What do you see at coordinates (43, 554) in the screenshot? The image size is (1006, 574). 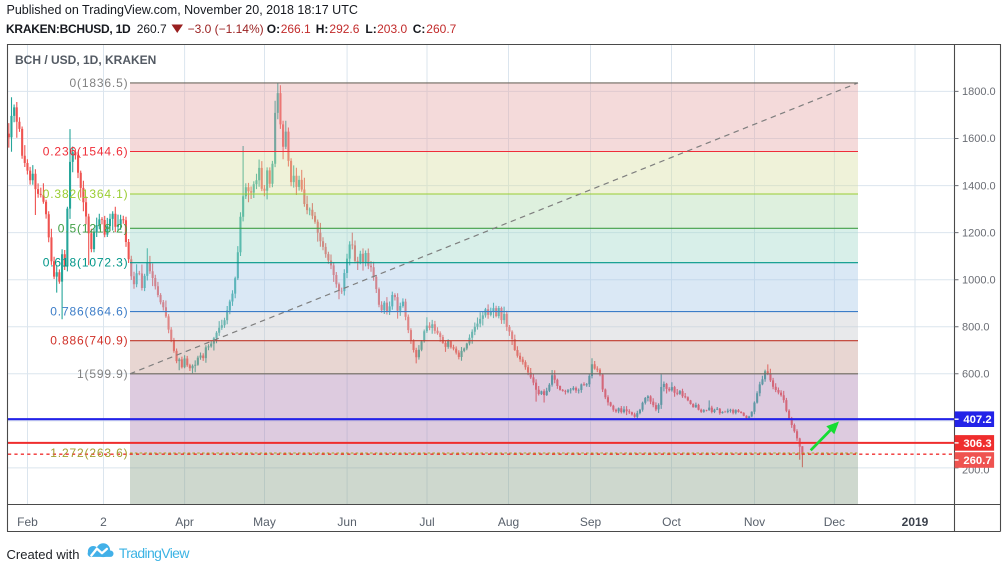 I see `svg-text: Created with` at bounding box center [43, 554].